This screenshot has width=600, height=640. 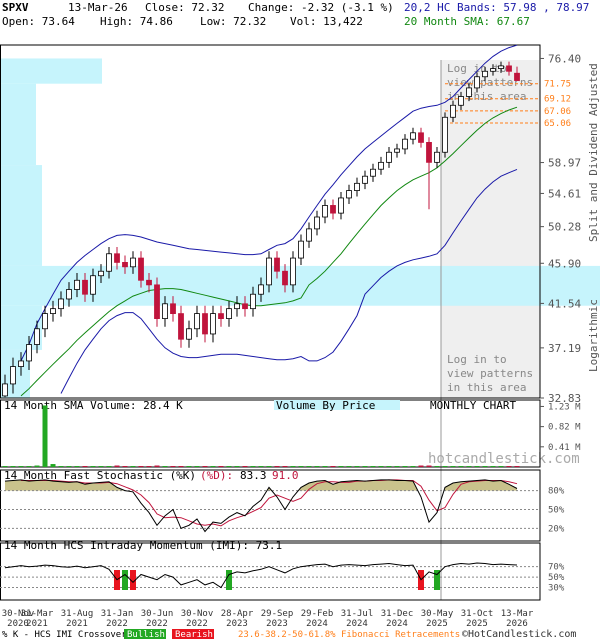 What do you see at coordinates (519, 634) in the screenshot?
I see `copyright: ©HotCandlestick.com` at bounding box center [519, 634].